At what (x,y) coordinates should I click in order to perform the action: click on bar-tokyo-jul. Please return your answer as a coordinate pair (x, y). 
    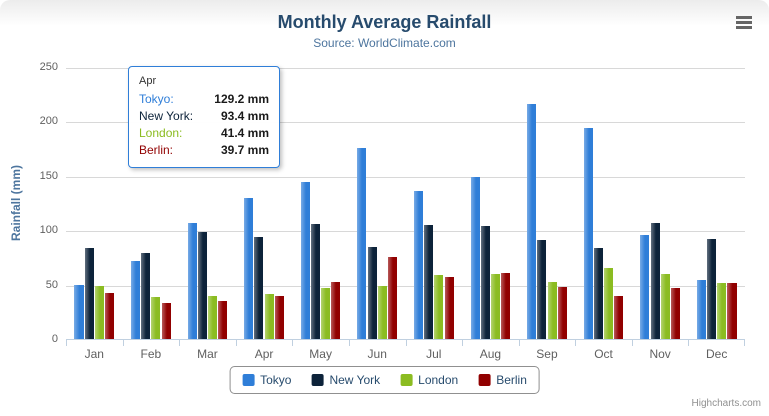
    Looking at the image, I should click on (418, 265).